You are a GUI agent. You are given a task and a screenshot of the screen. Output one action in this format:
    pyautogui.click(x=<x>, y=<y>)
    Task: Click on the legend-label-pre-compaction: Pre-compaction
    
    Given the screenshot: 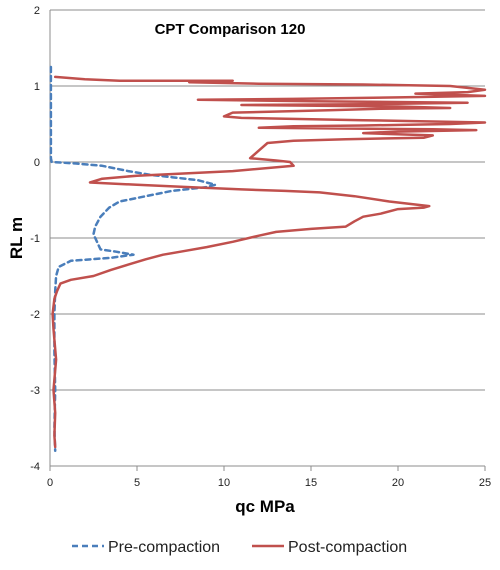 What is the action you would take?
    pyautogui.click(x=164, y=547)
    